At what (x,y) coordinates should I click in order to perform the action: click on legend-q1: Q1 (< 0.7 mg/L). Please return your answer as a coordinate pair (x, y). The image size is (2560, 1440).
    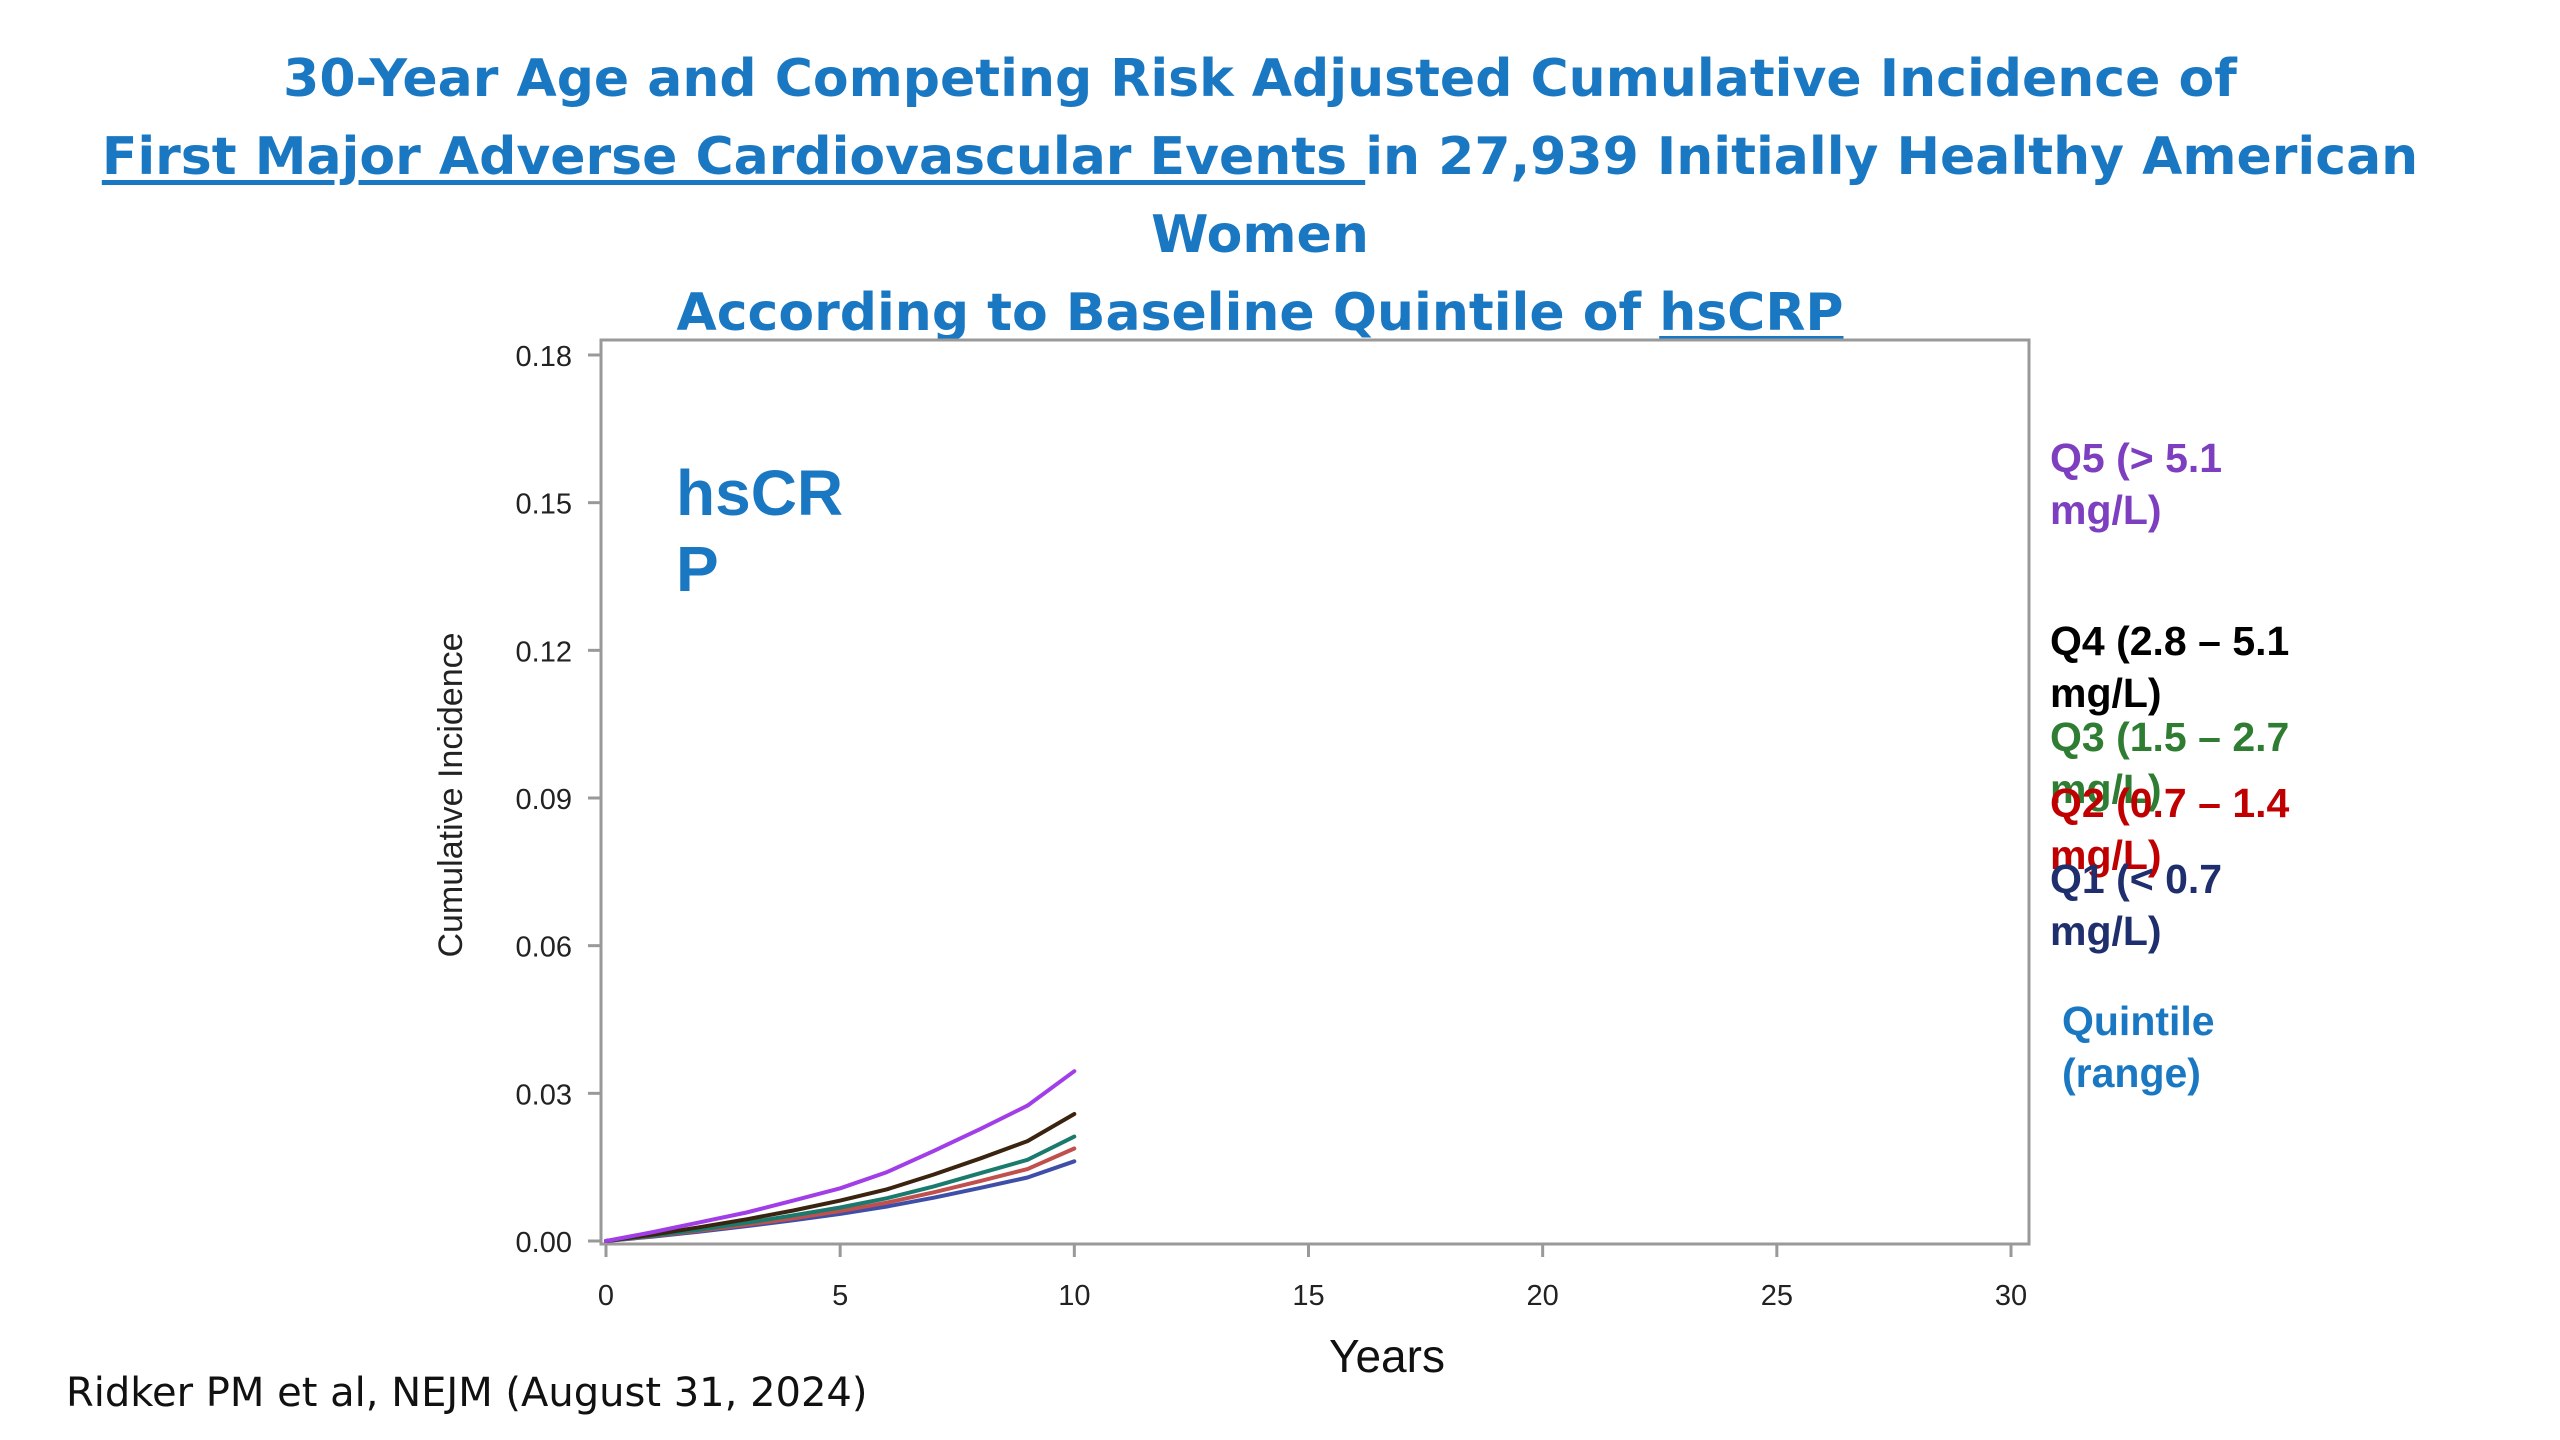
    Looking at the image, I should click on (2136, 905).